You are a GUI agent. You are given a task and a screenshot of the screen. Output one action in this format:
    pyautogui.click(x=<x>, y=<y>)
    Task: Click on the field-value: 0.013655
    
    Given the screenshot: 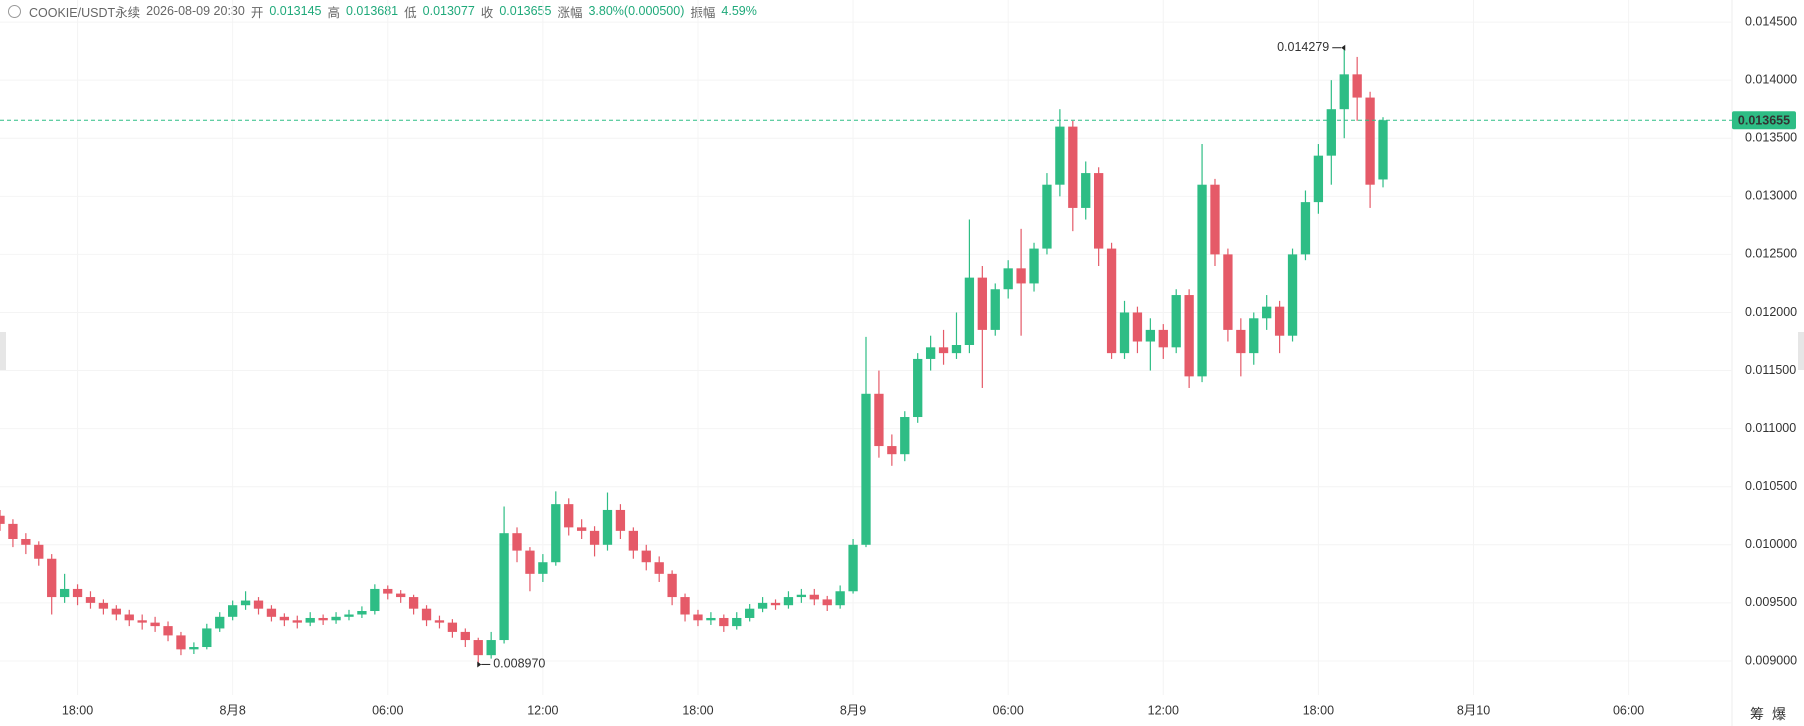 What is the action you would take?
    pyautogui.click(x=525, y=11)
    